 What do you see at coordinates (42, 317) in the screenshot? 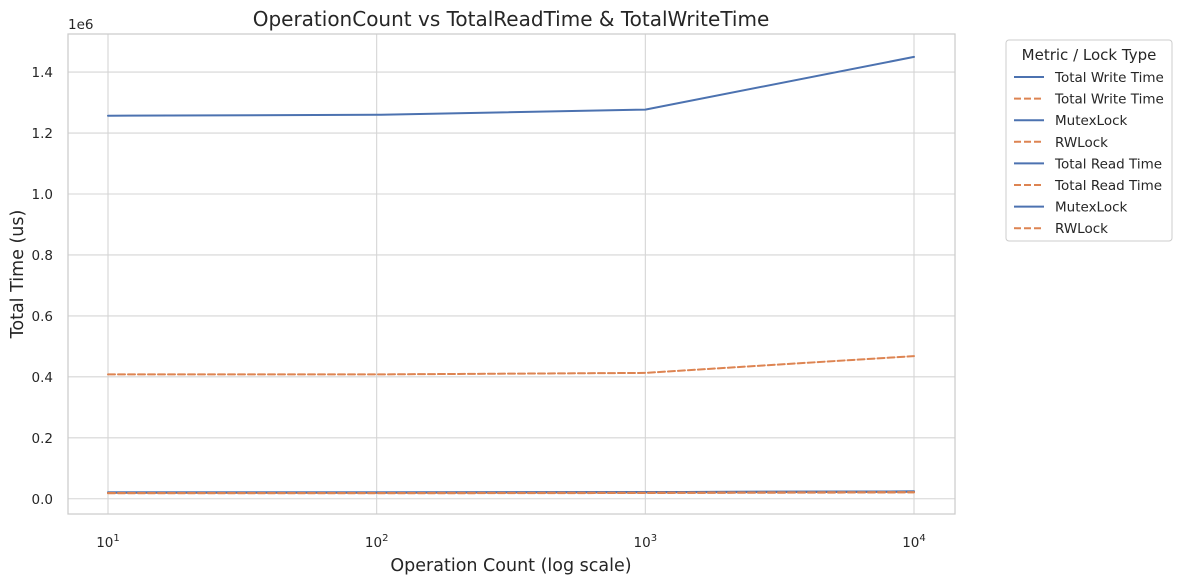
I see `y-tick-label: 0.6` at bounding box center [42, 317].